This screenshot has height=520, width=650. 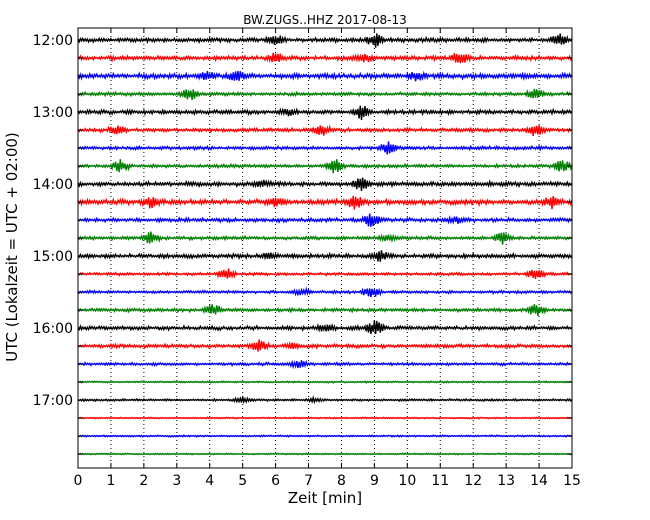 What do you see at coordinates (572, 481) in the screenshot?
I see `x-tick-label: 15` at bounding box center [572, 481].